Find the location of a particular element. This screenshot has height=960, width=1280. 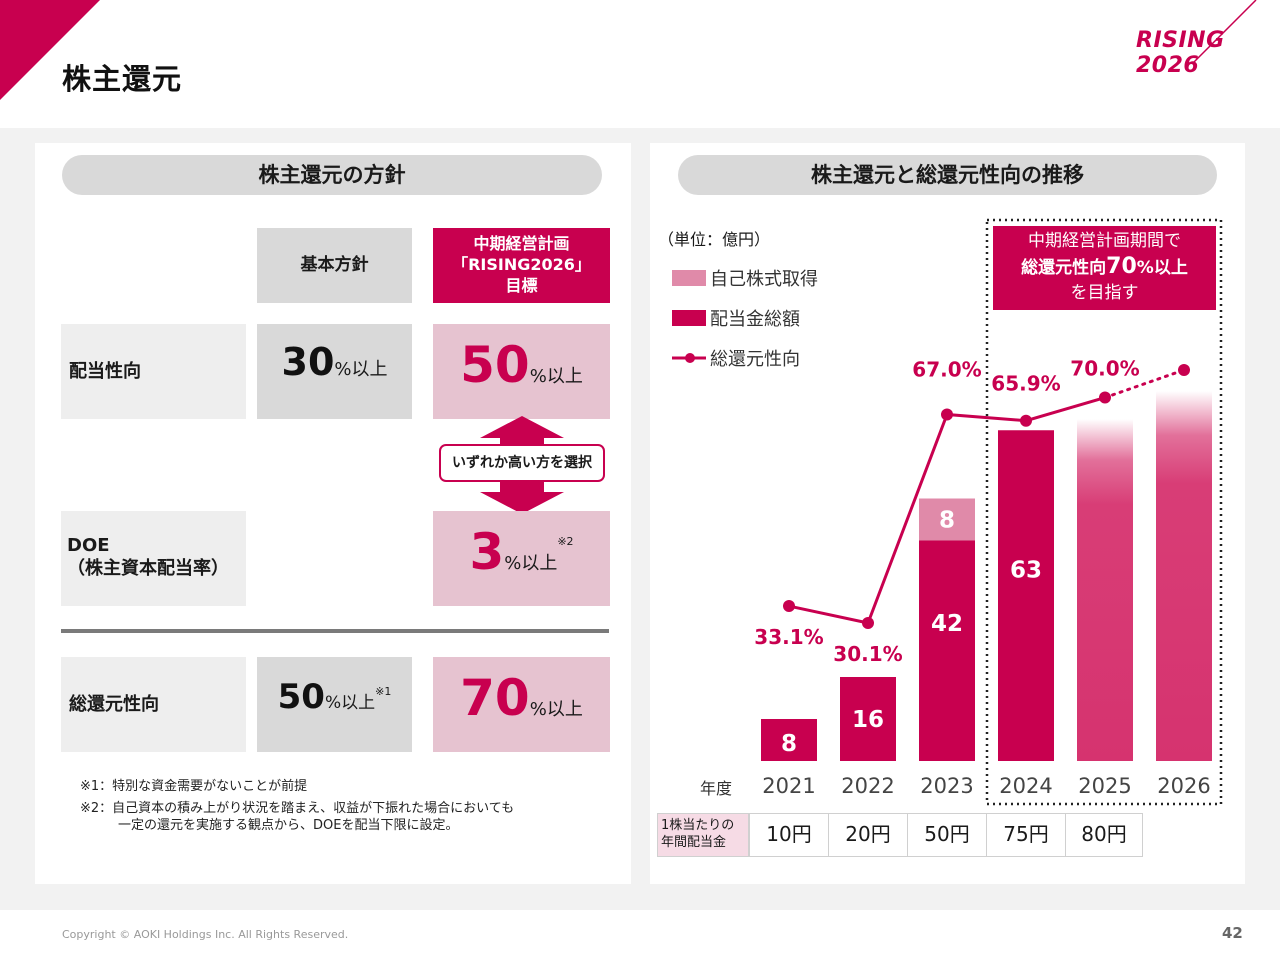

doe-target-unit: %以上 is located at coordinates (531, 563).